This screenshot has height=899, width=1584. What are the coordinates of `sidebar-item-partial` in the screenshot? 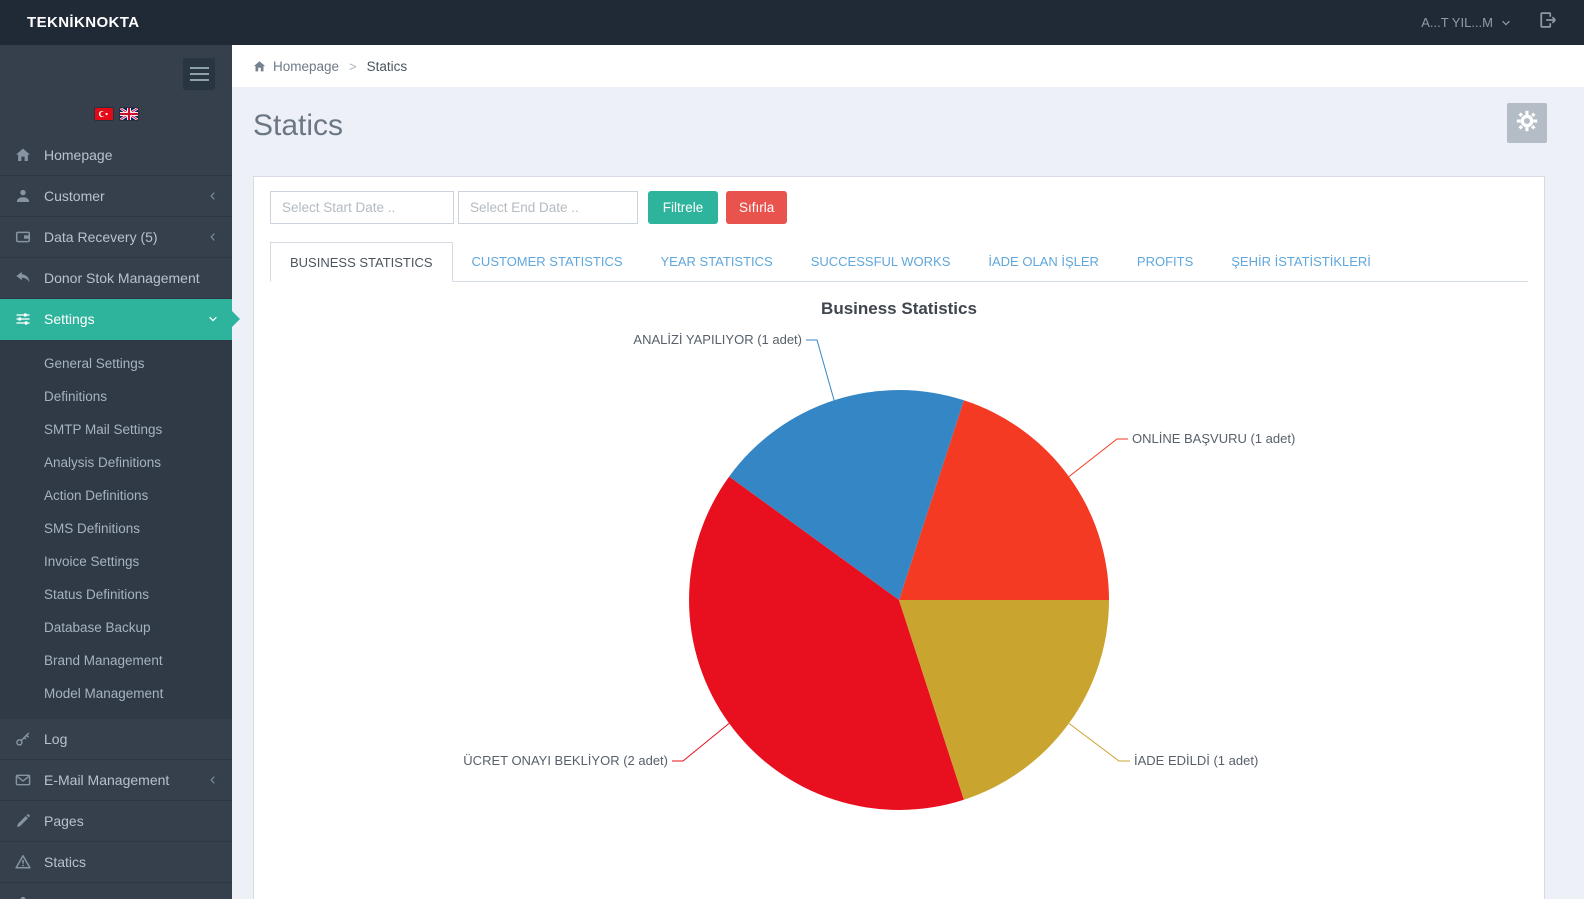 It's located at (116, 891).